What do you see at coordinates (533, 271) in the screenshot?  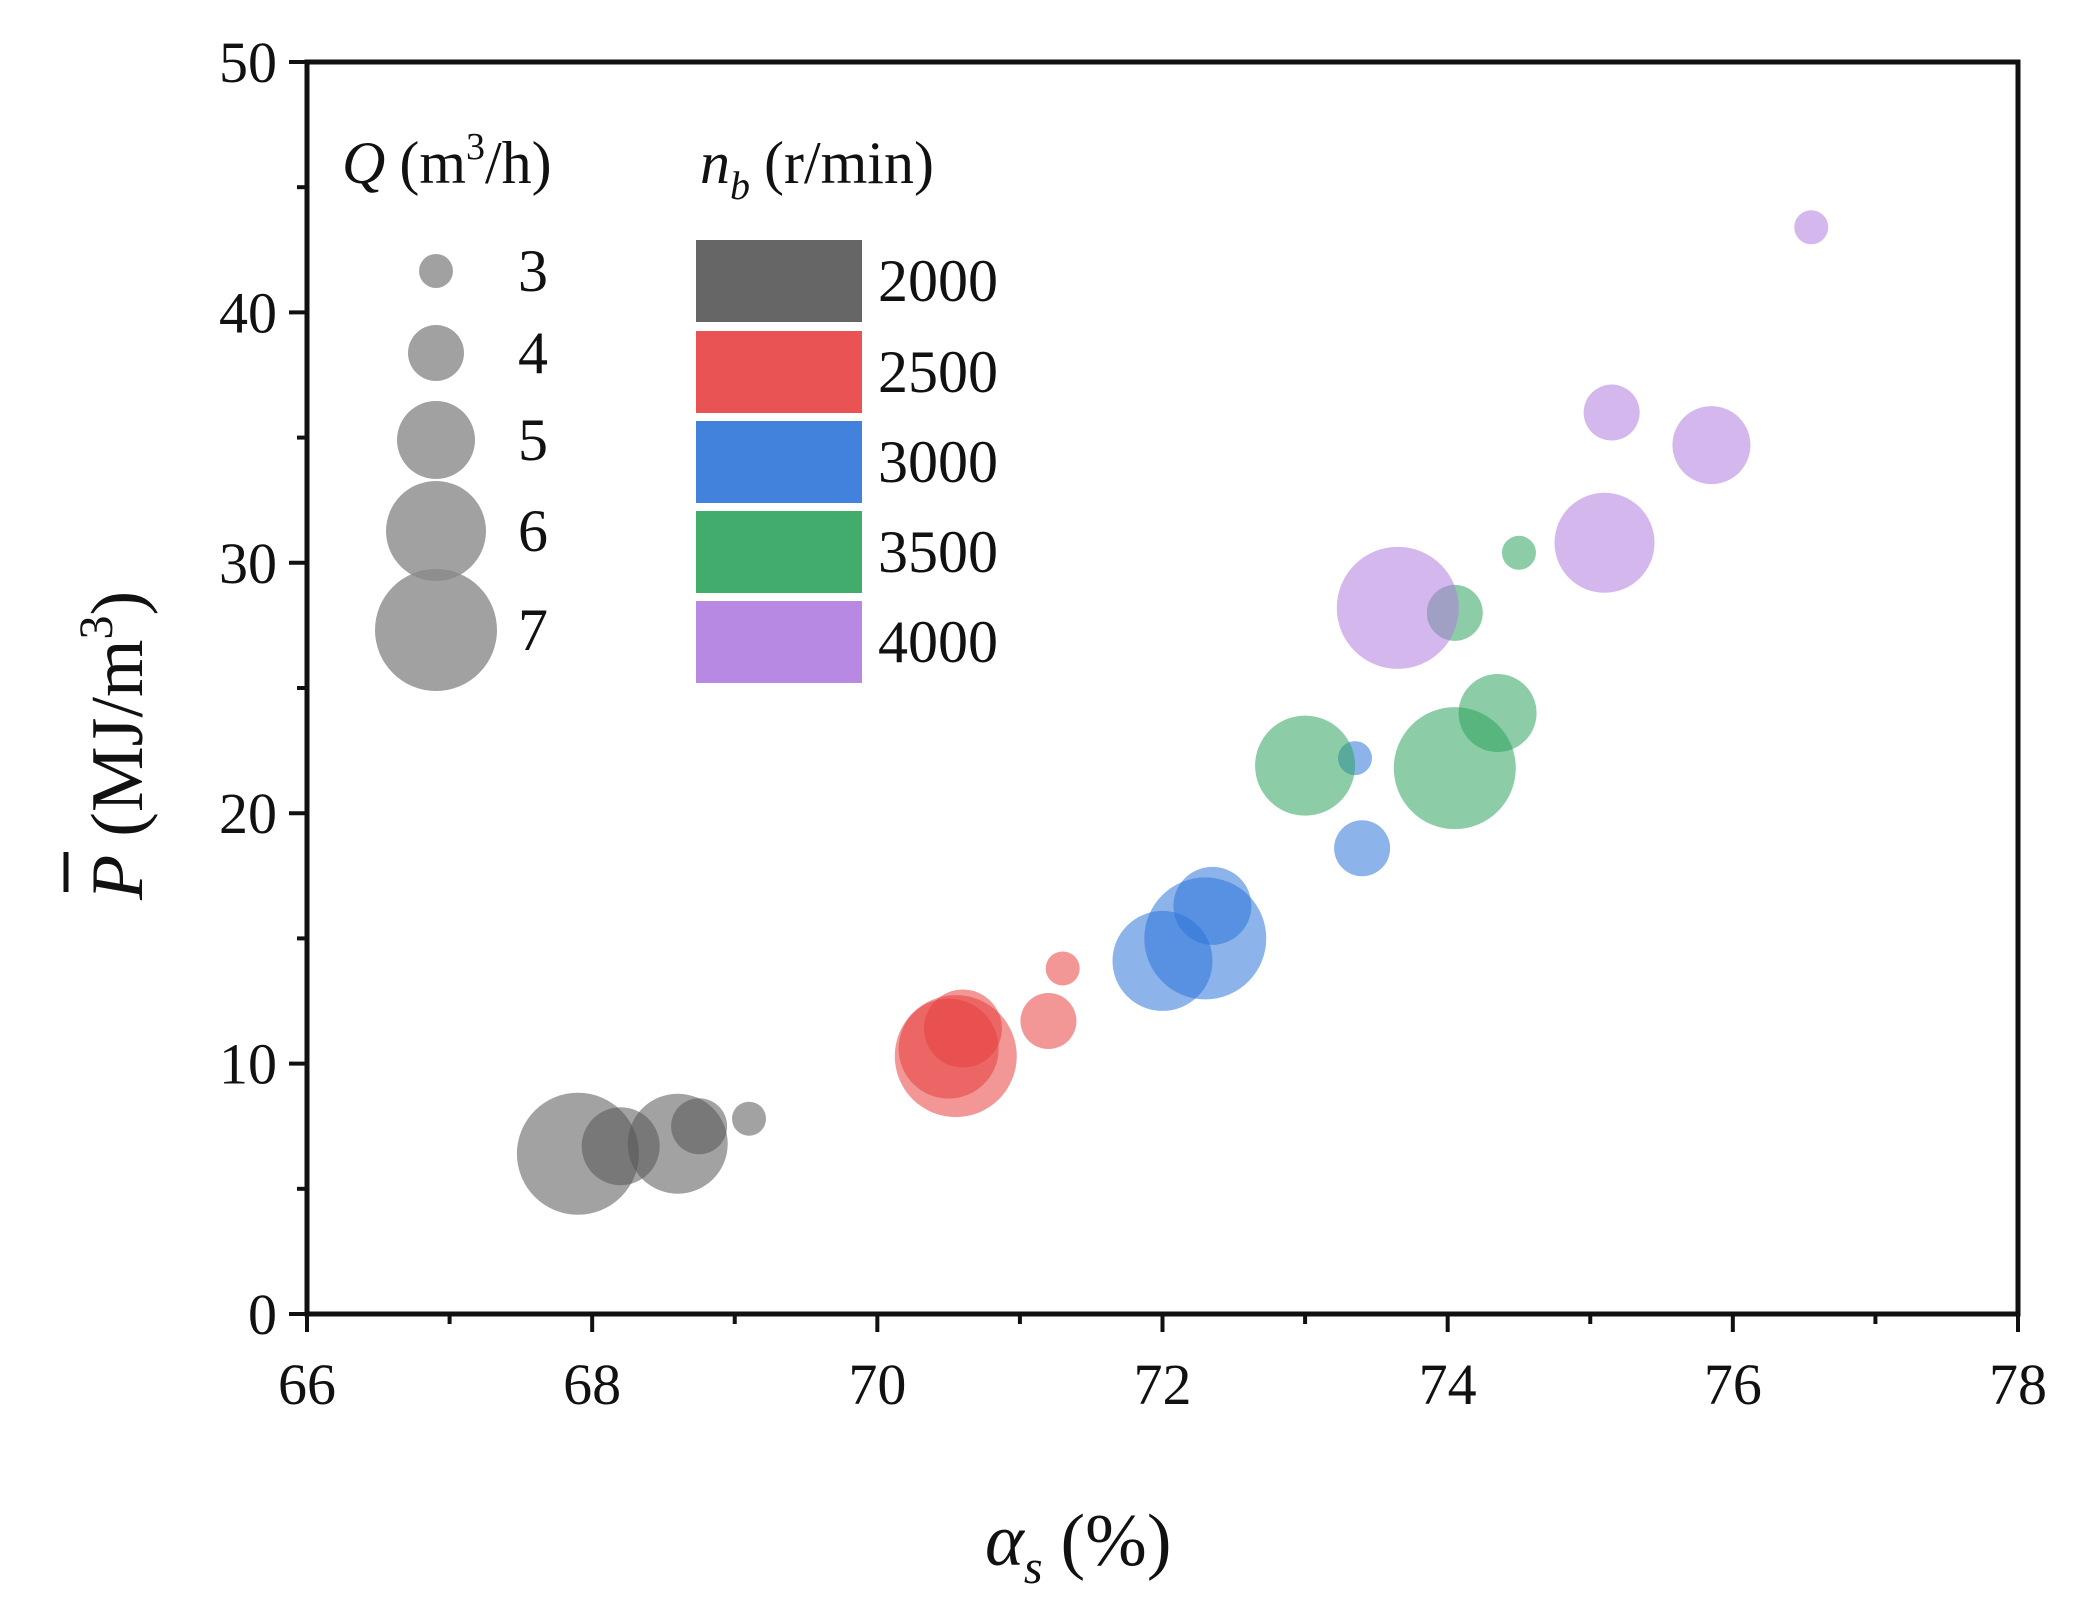 I see `size-legend-label: 3` at bounding box center [533, 271].